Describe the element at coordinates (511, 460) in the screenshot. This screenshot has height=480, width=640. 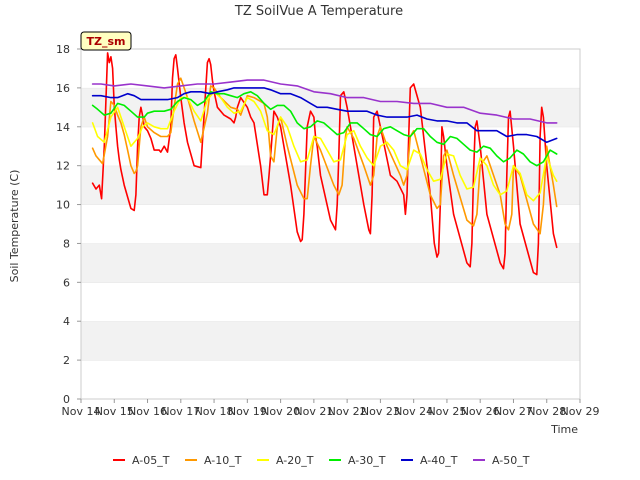
I see `legend-label: A-50_T` at that location.